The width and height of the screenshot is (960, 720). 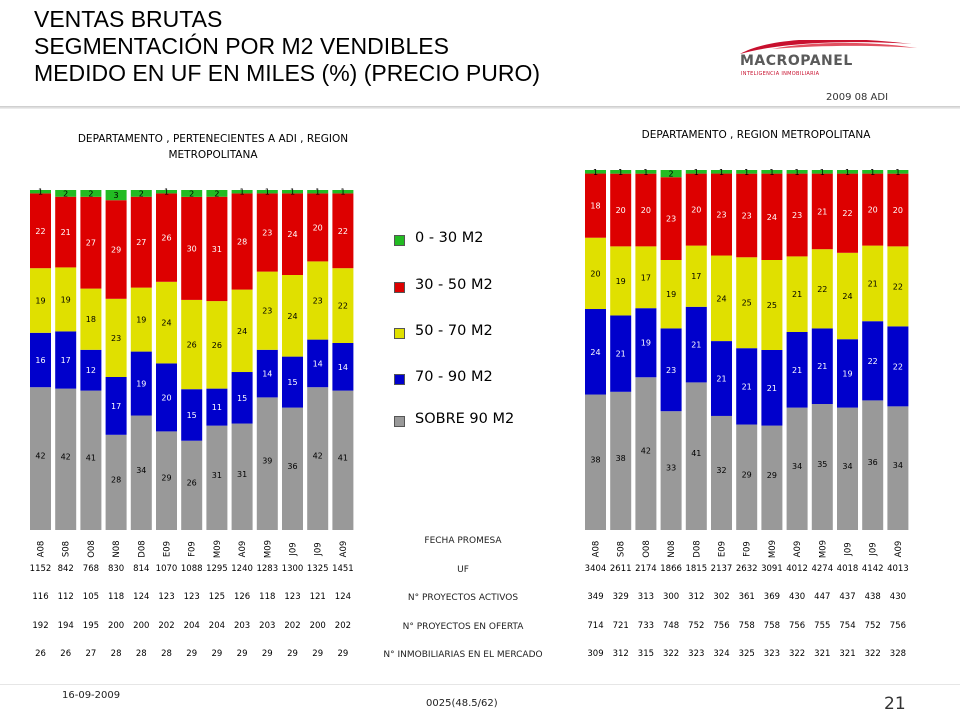 I want to click on table-cell-inmobiliarias: 322, so click(x=873, y=654).